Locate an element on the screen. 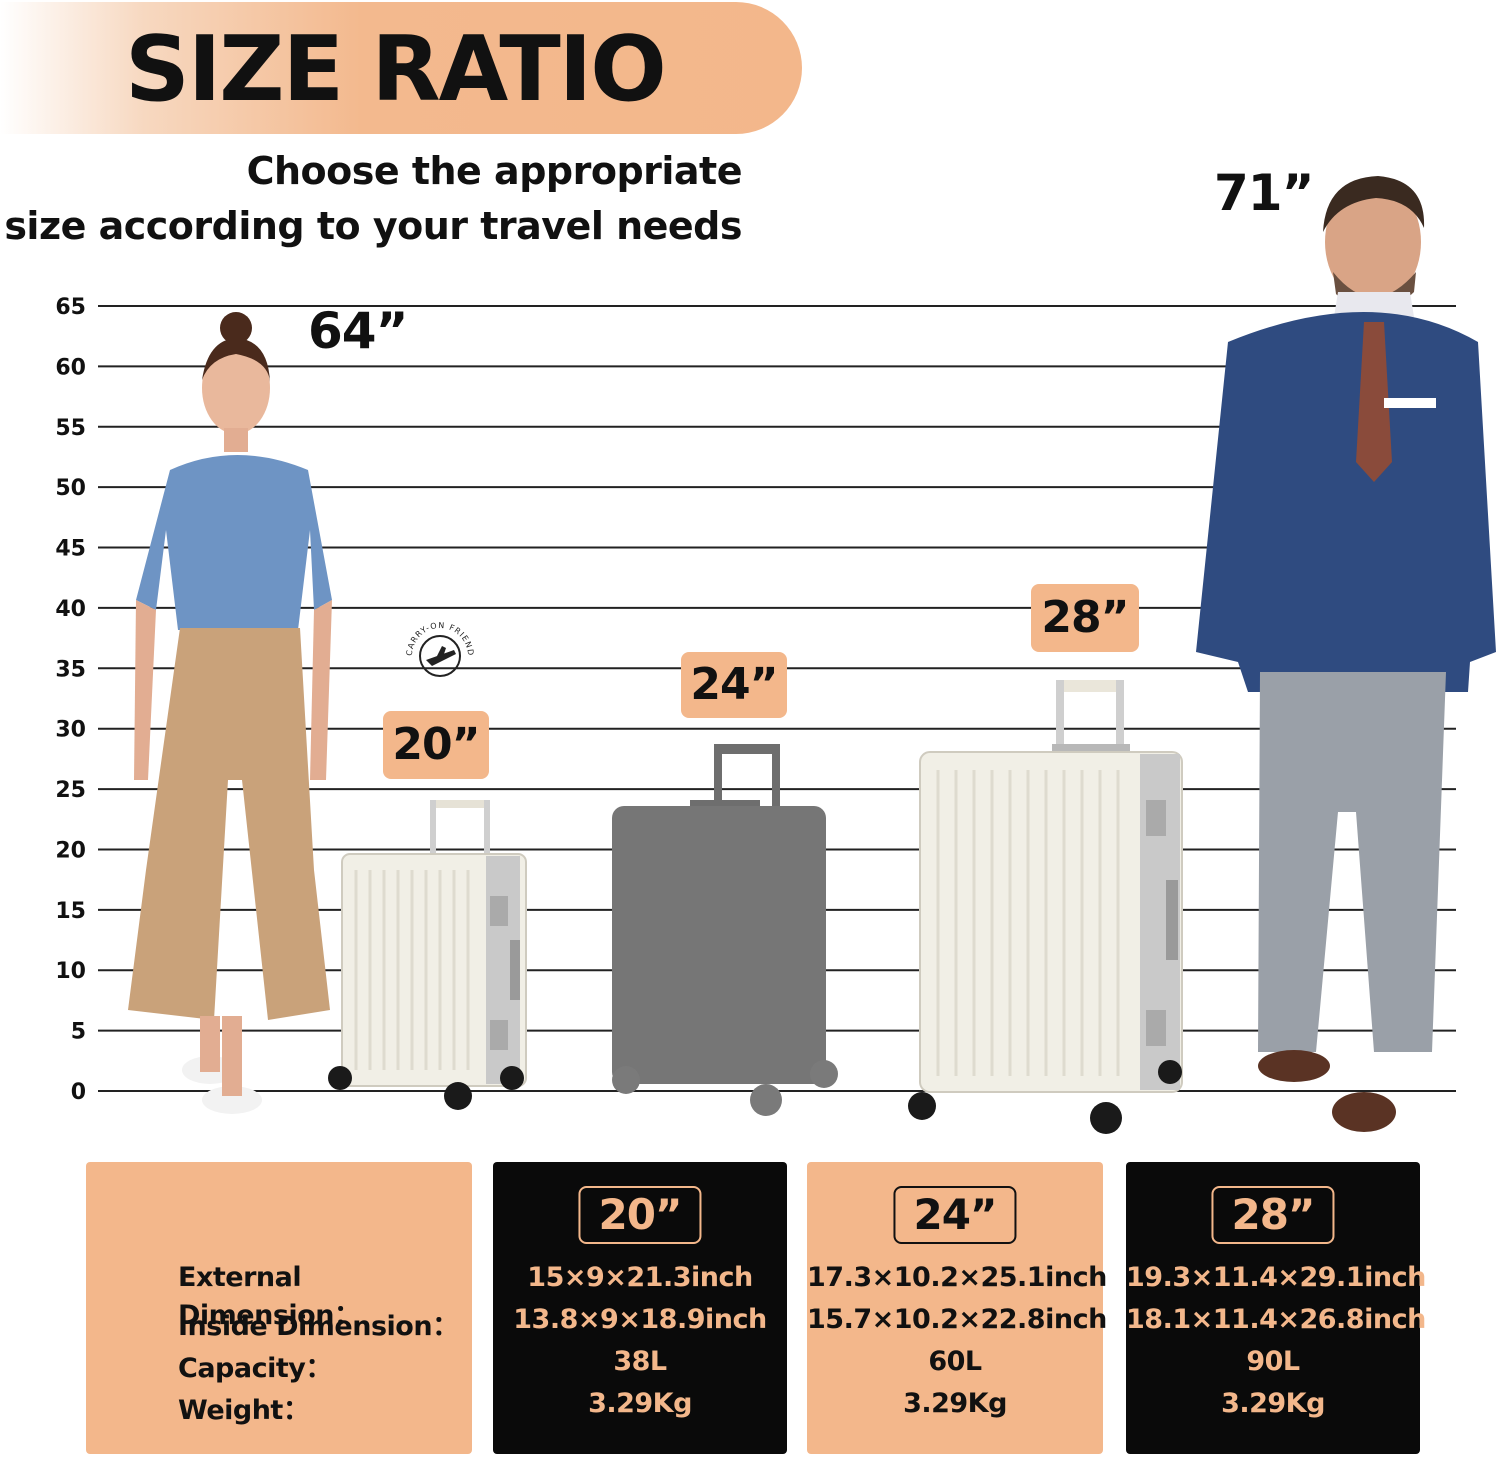  spec-24-weight: 3.29Kg is located at coordinates (955, 1403).